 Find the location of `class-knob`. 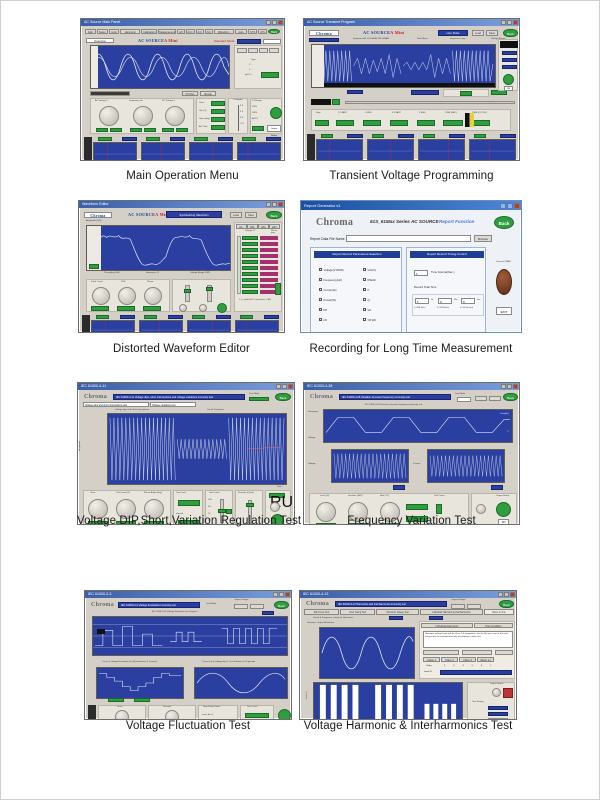

class-knob is located at coordinates (98, 509).